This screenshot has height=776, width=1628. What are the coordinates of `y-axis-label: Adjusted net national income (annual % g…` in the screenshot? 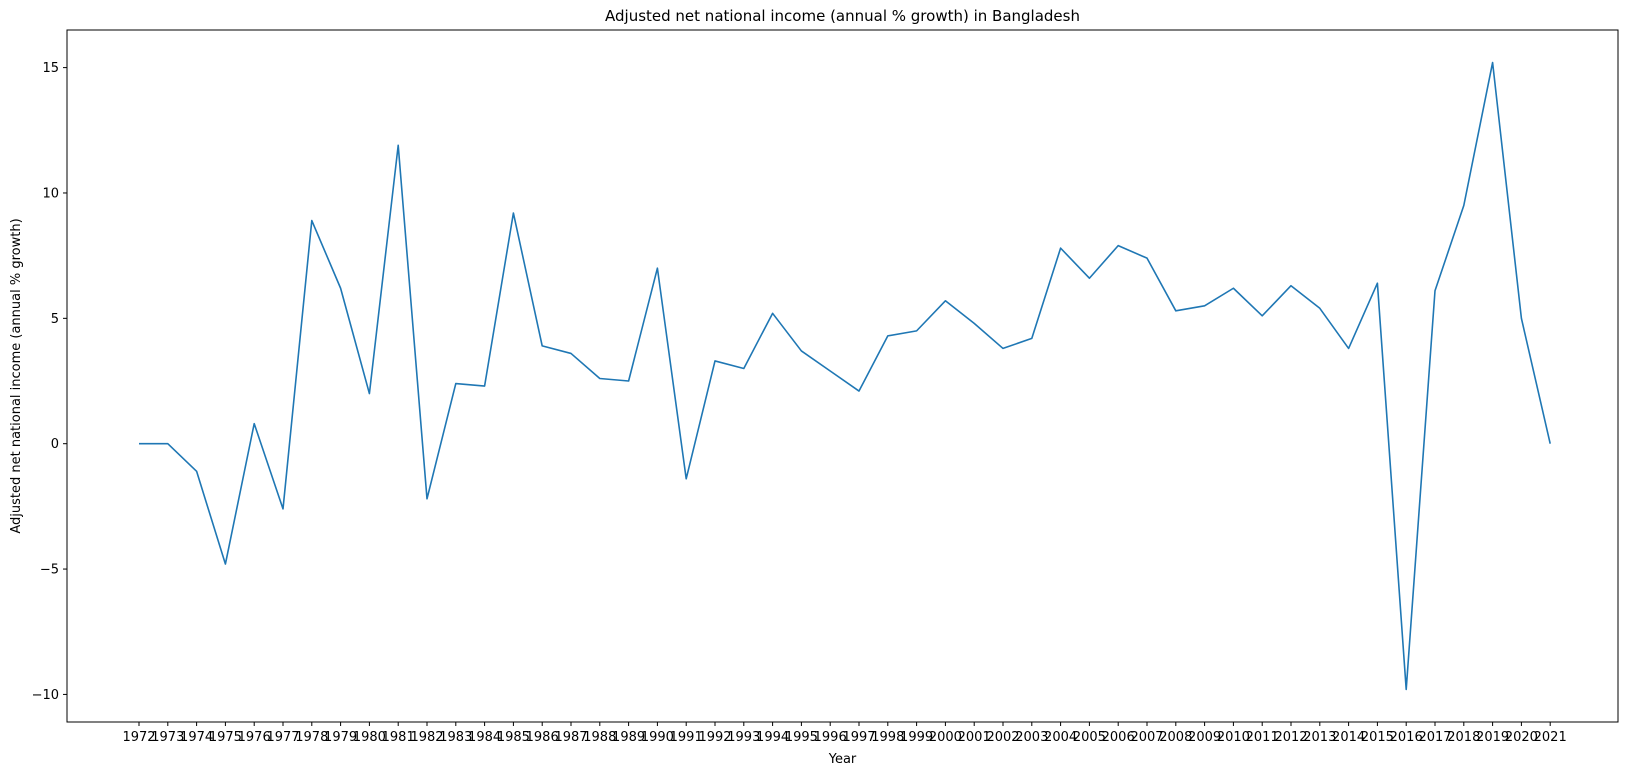 It's located at (16, 375).